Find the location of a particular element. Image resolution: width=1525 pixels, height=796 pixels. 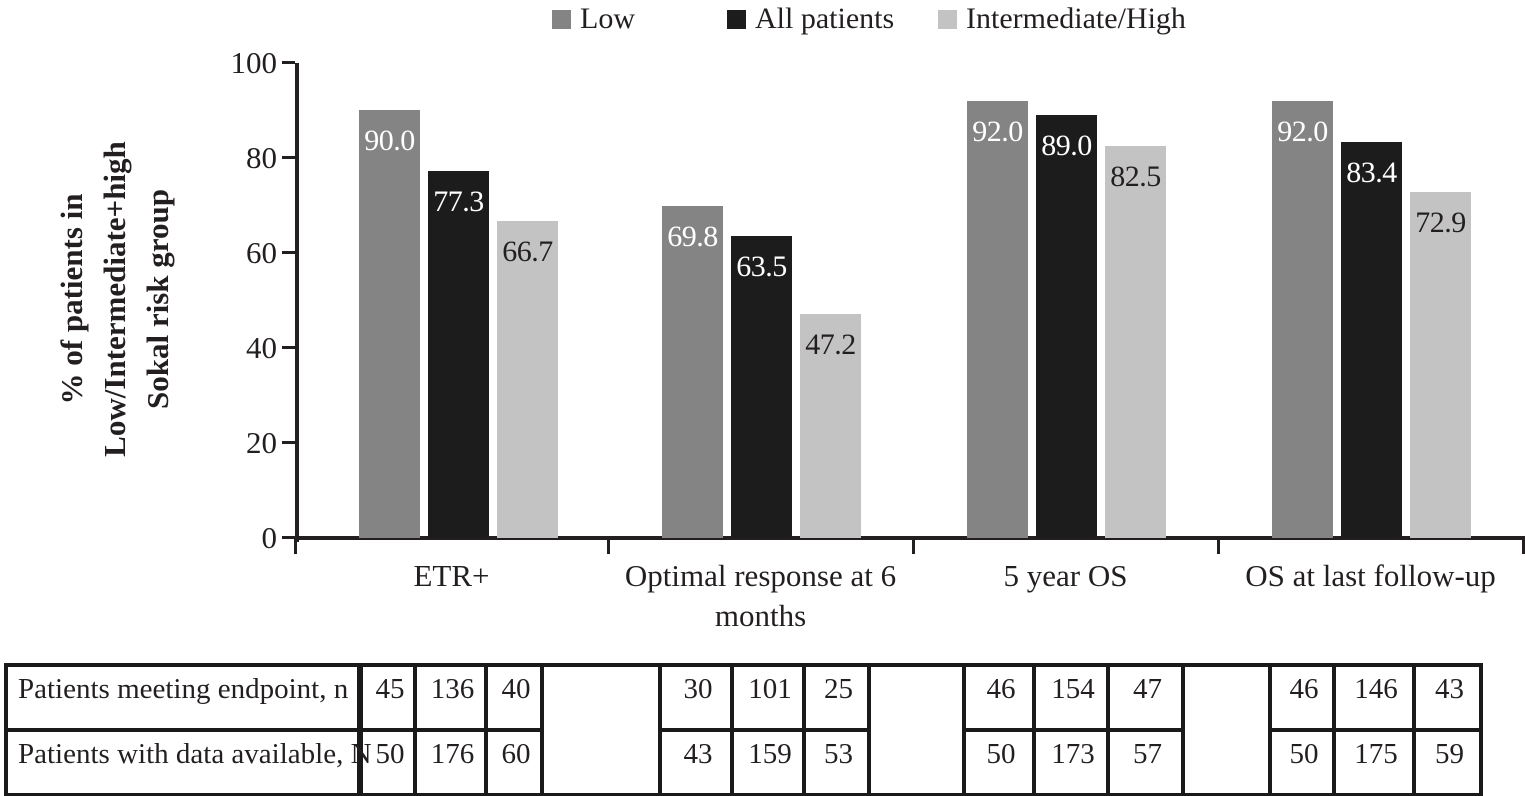

table-cell-value: 57 is located at coordinates (1147, 754).